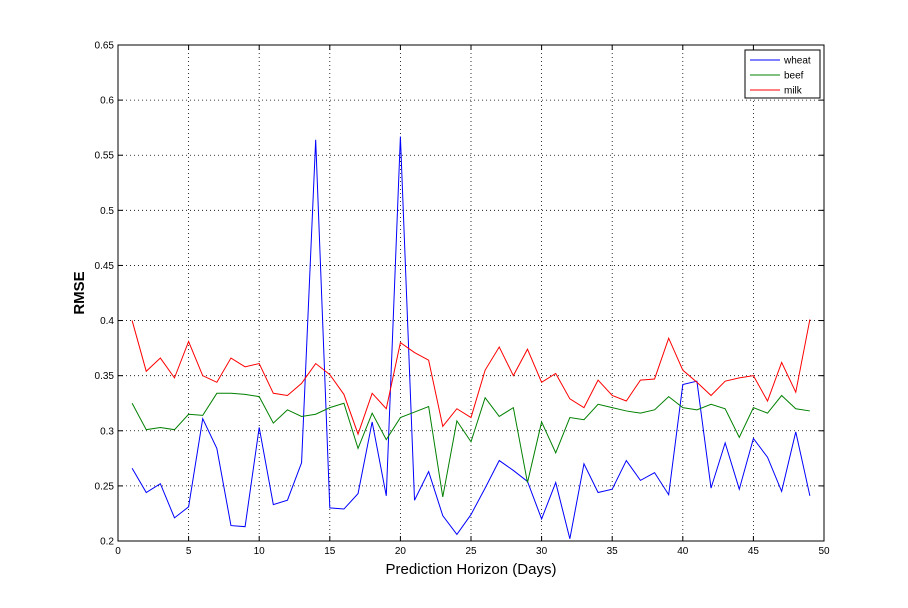 The width and height of the screenshot is (908, 608). Describe the element at coordinates (118, 551) in the screenshot. I see `x-tick-label: 0` at that location.